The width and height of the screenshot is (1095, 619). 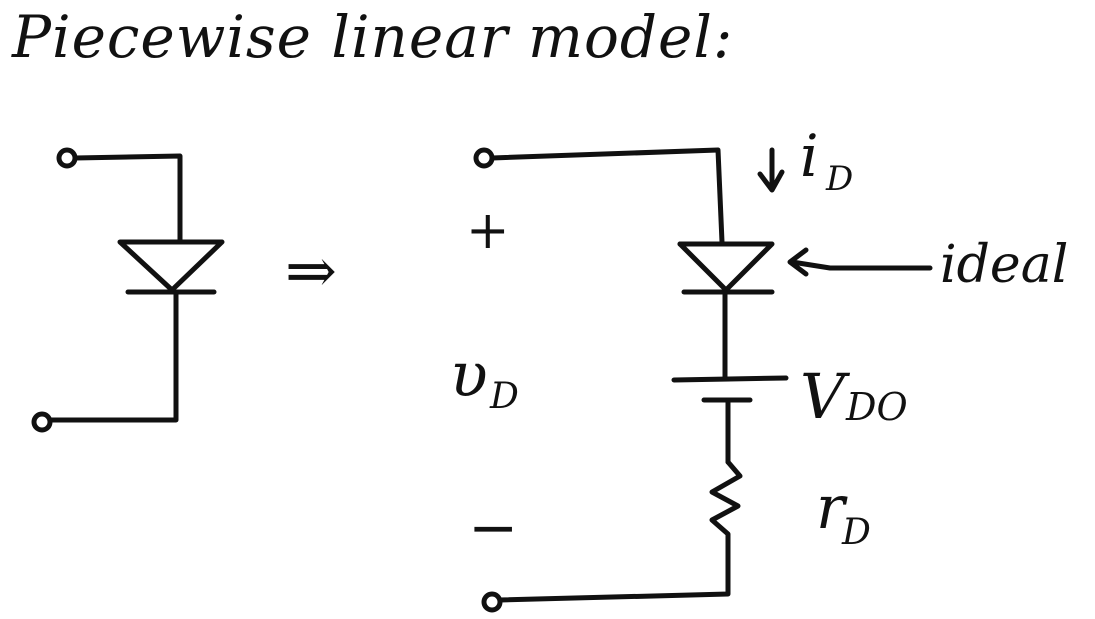 What do you see at coordinates (876, 407) in the screenshot?
I see `vd0-subscript: DO` at bounding box center [876, 407].